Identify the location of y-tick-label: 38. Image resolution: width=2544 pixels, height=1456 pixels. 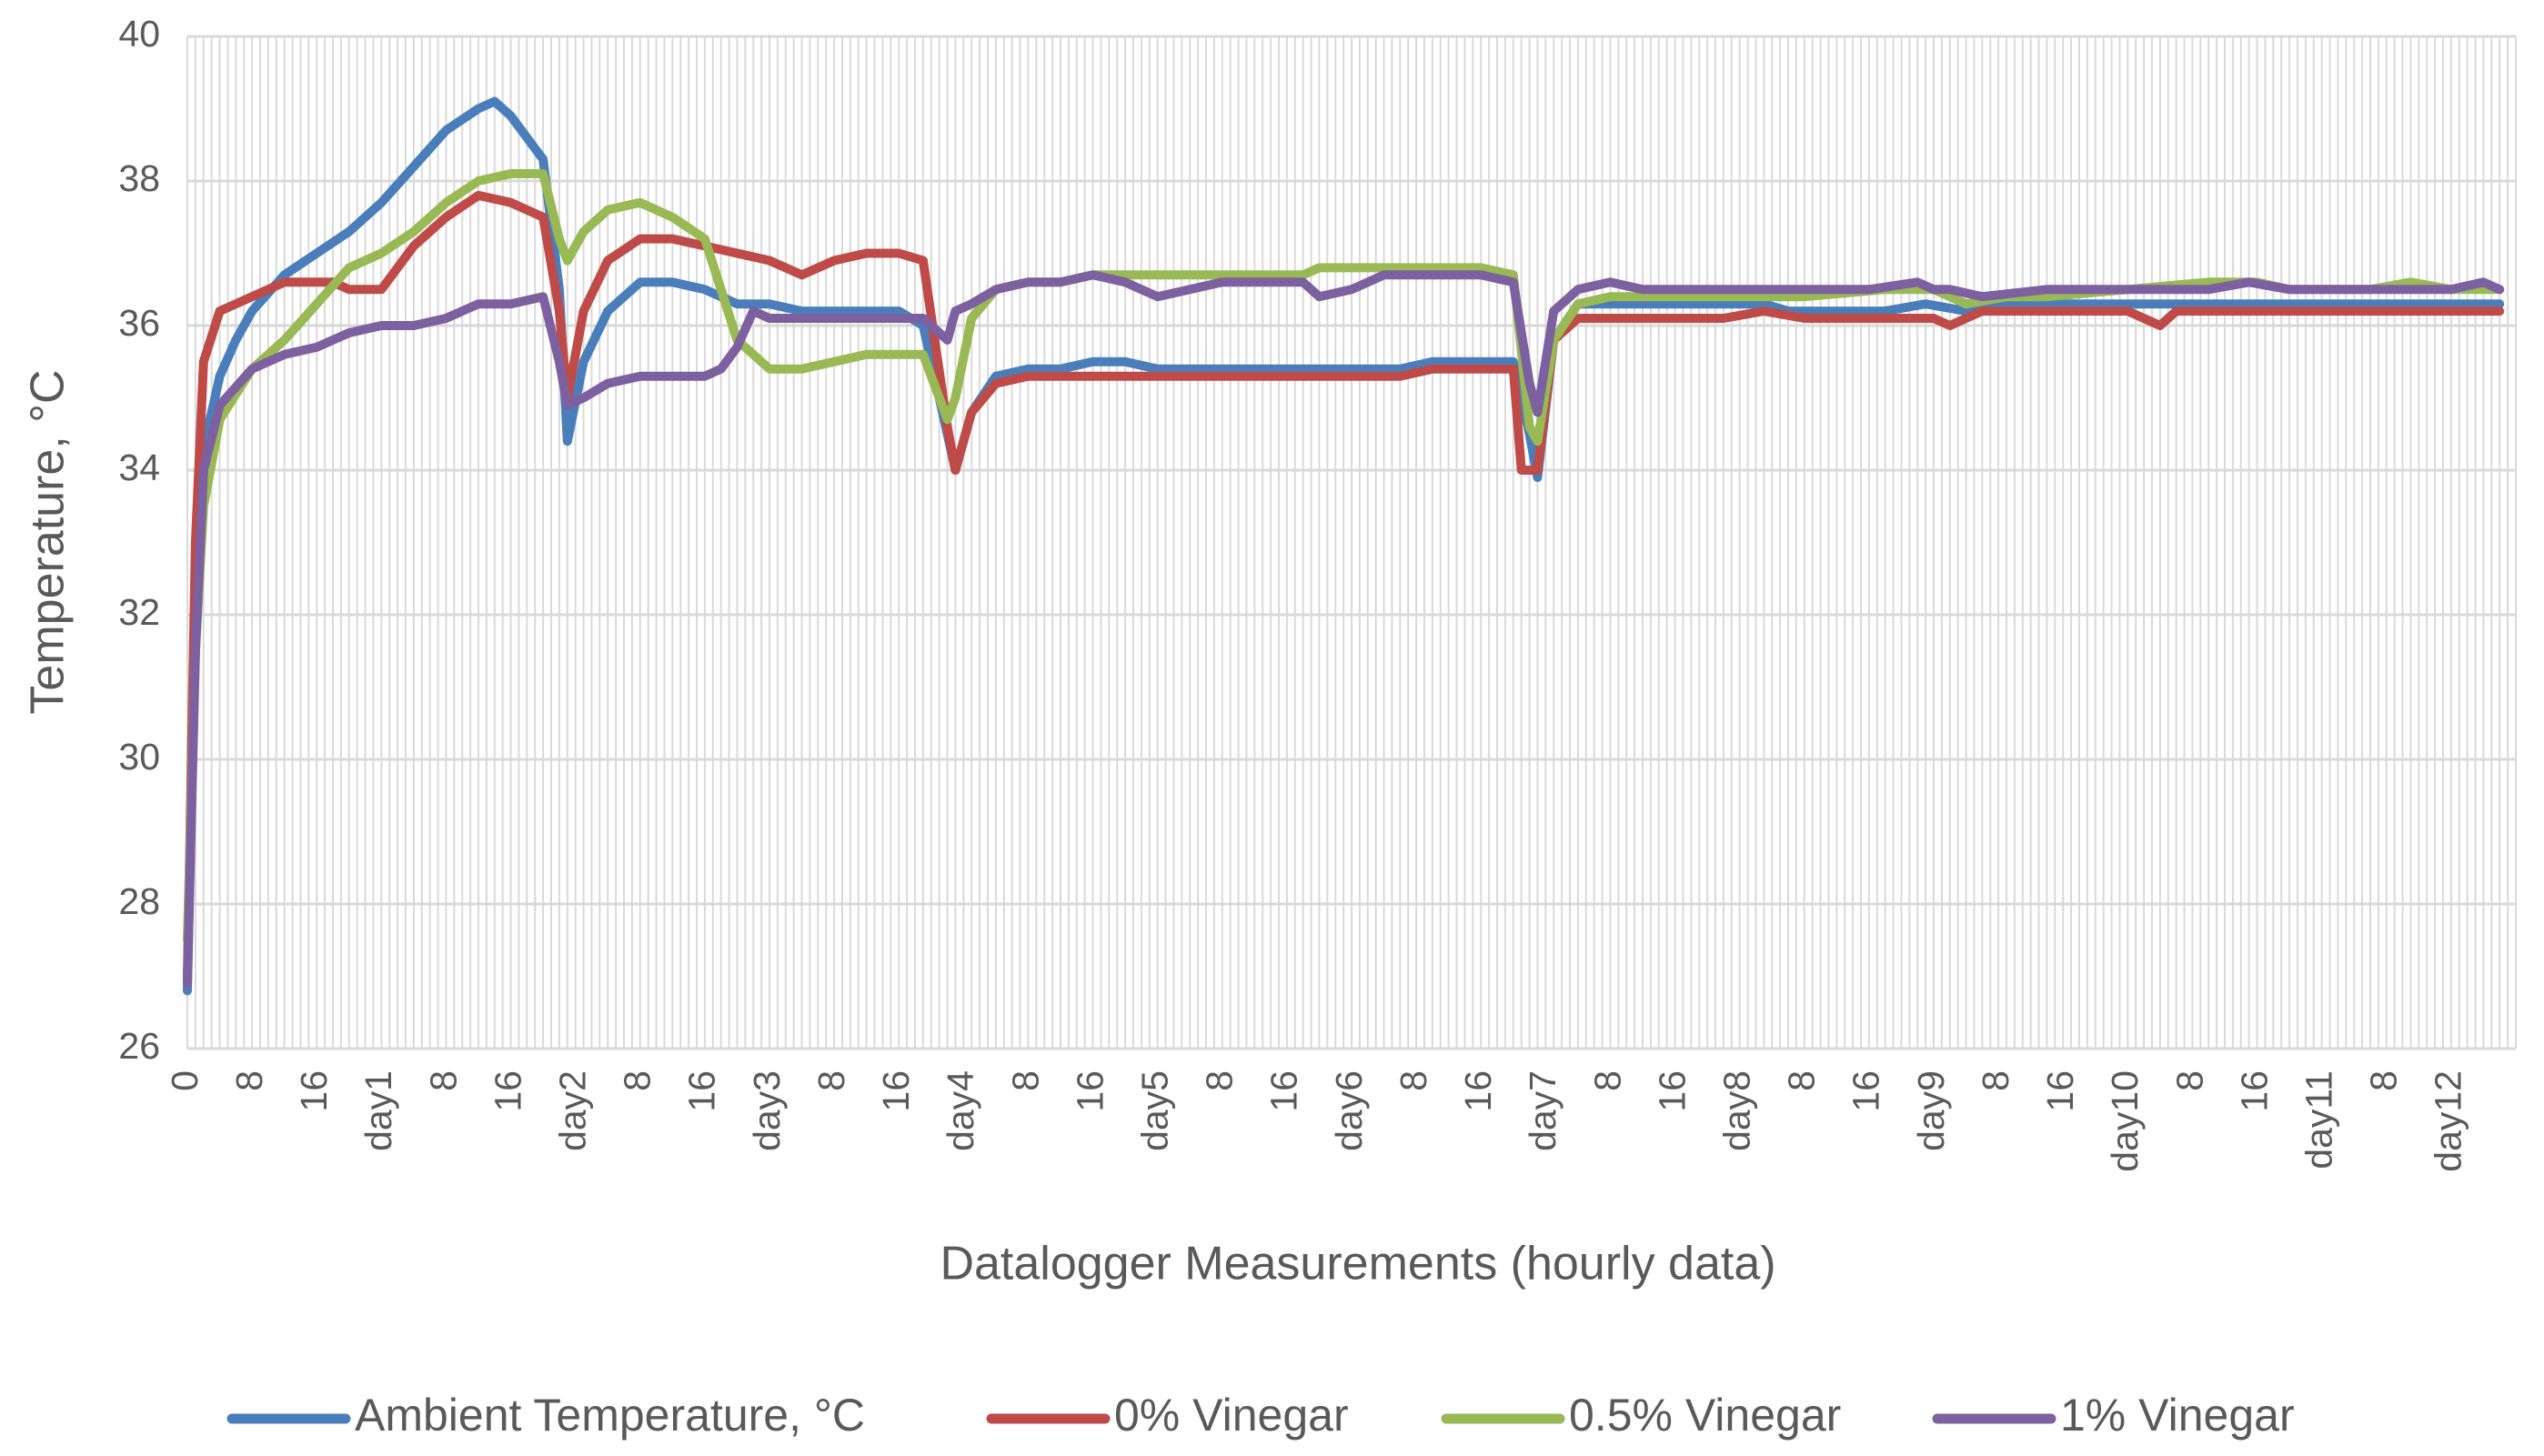
(139, 178).